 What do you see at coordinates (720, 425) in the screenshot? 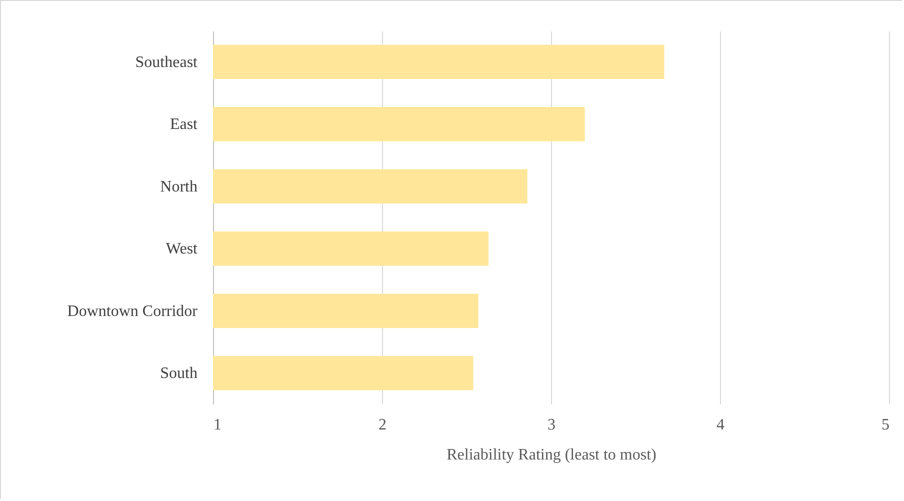
I see `x-tick-label: 4` at bounding box center [720, 425].